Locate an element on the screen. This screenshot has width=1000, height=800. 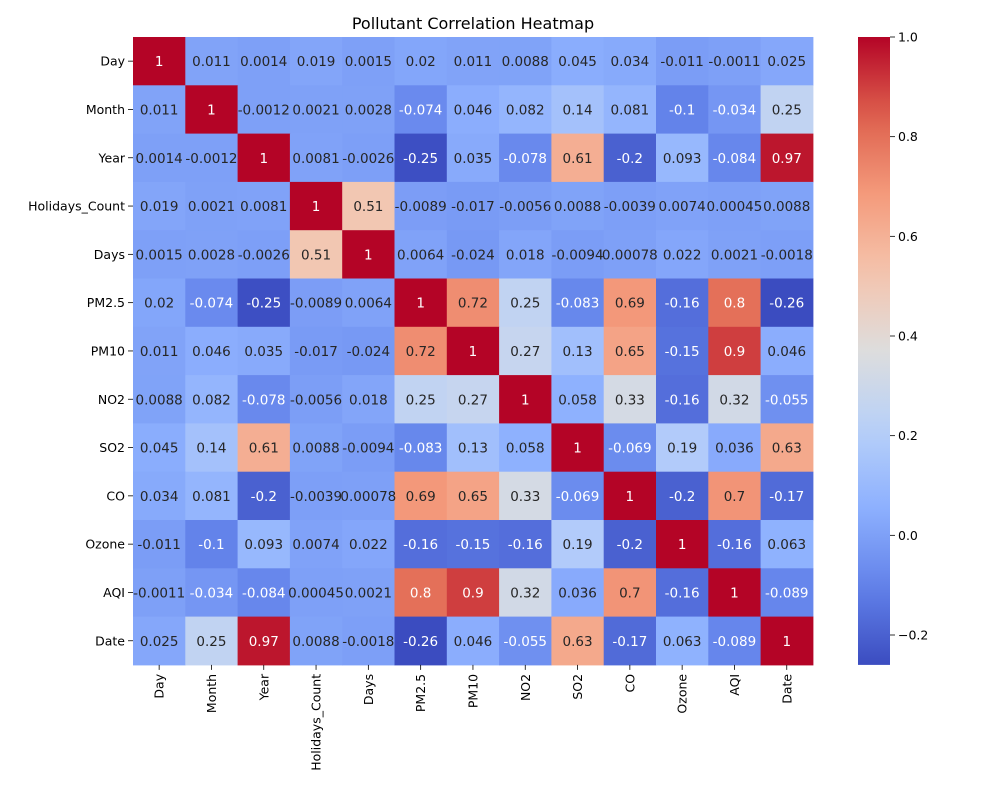
heatmap-cell-label: -0.017 is located at coordinates (316, 352).